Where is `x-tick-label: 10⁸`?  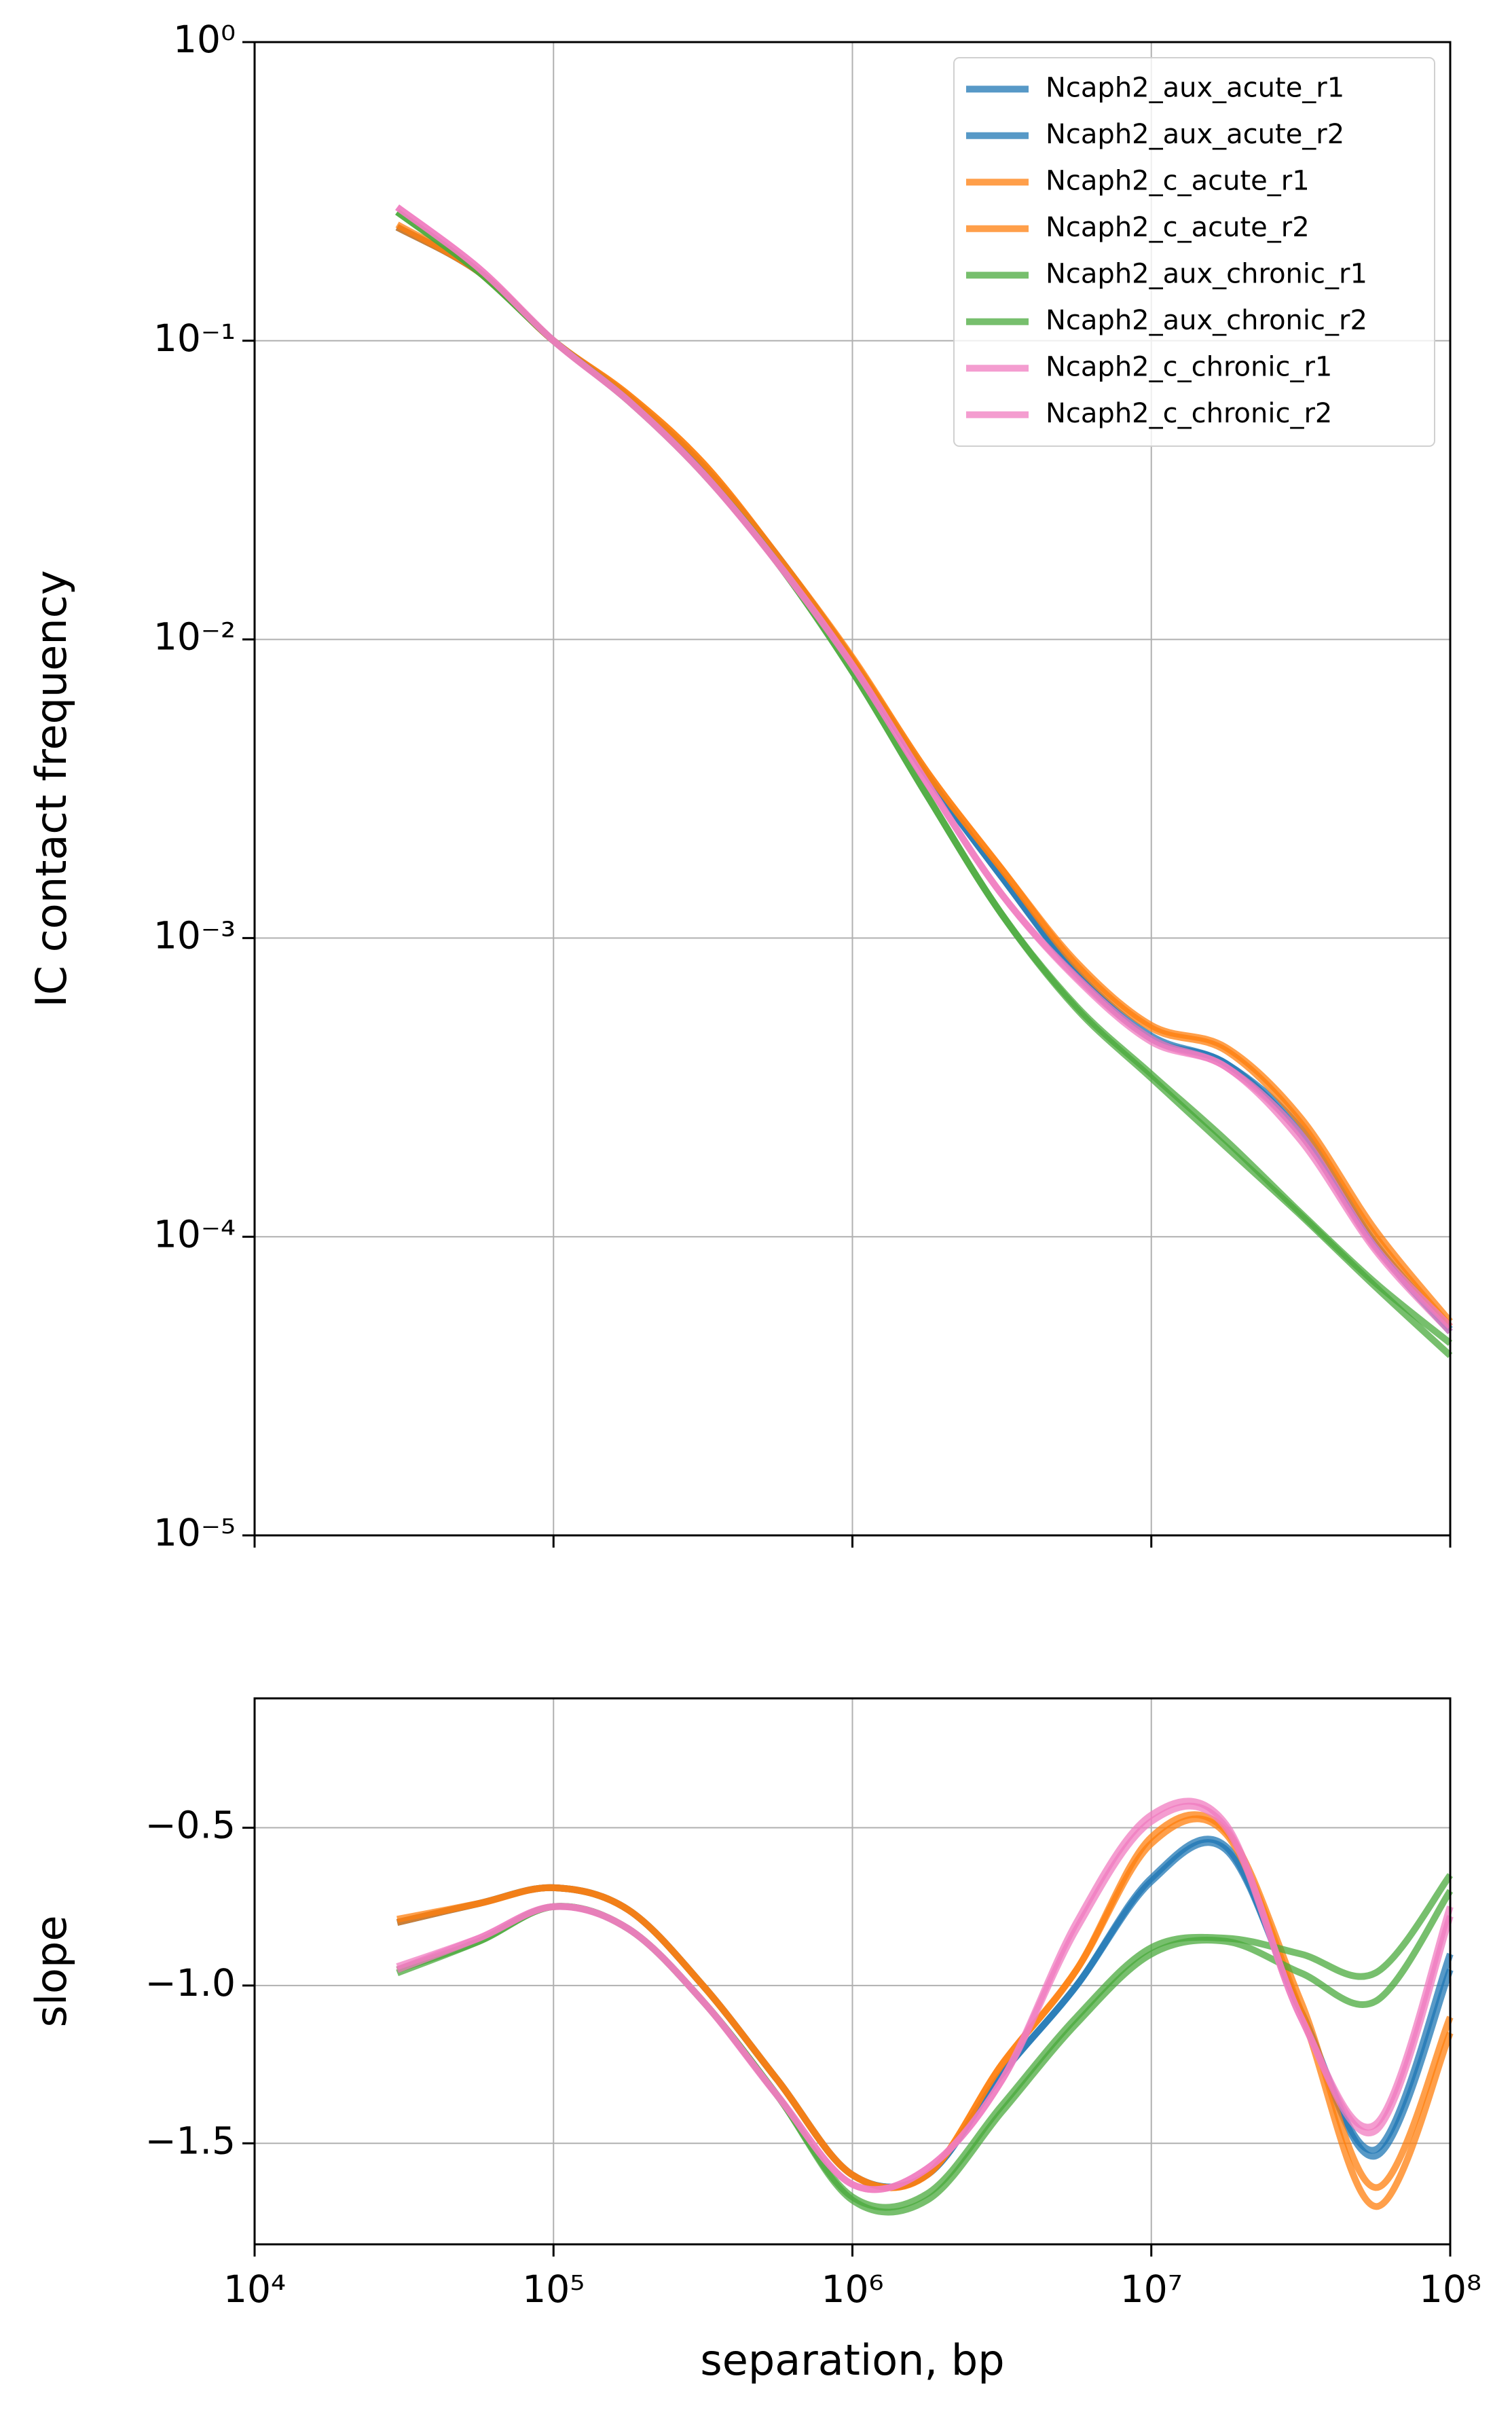
x-tick-label: 10⁸ is located at coordinates (1450, 2289).